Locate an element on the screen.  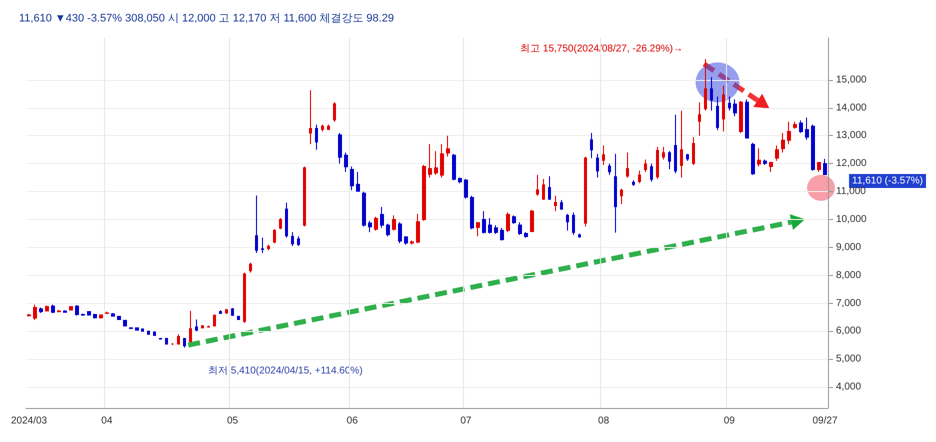
text: 11,610 (-3.57%) is located at coordinates (887, 181).